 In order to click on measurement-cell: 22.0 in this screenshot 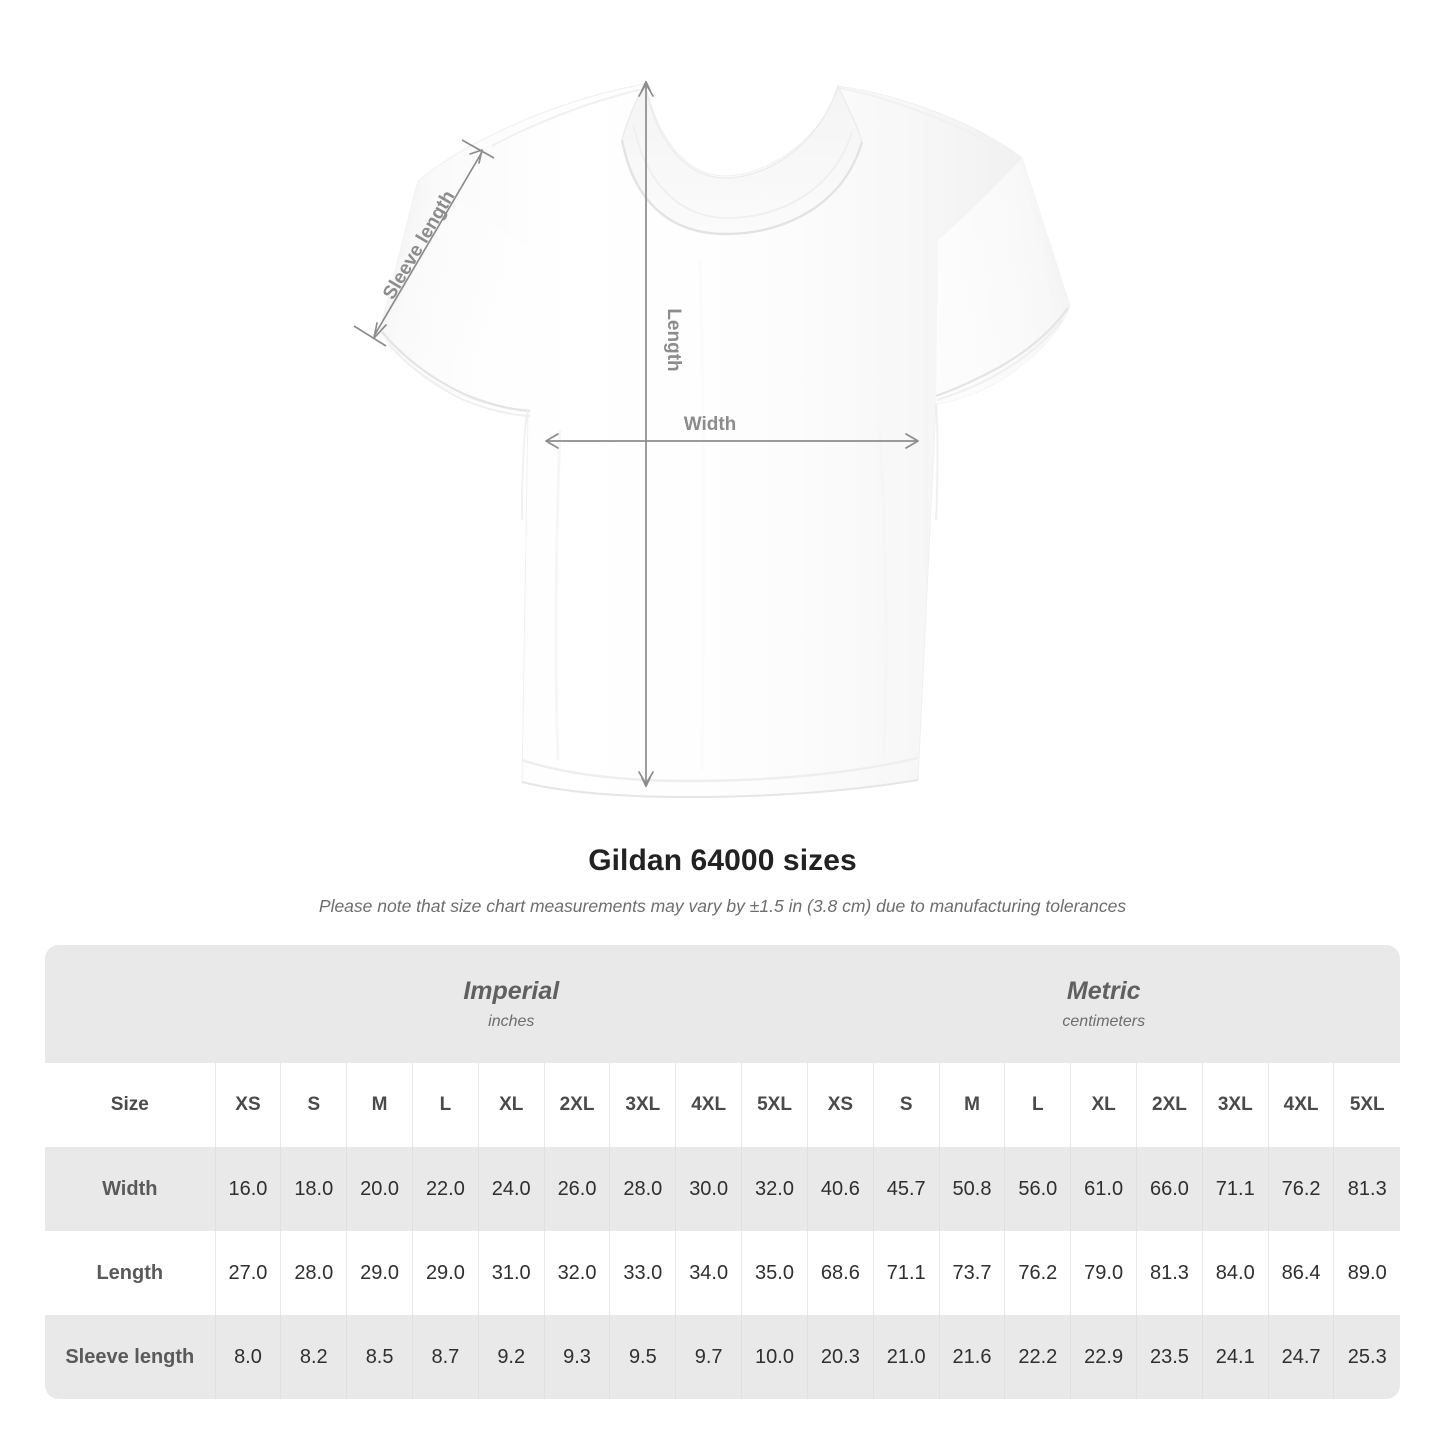, I will do `click(445, 1189)`.